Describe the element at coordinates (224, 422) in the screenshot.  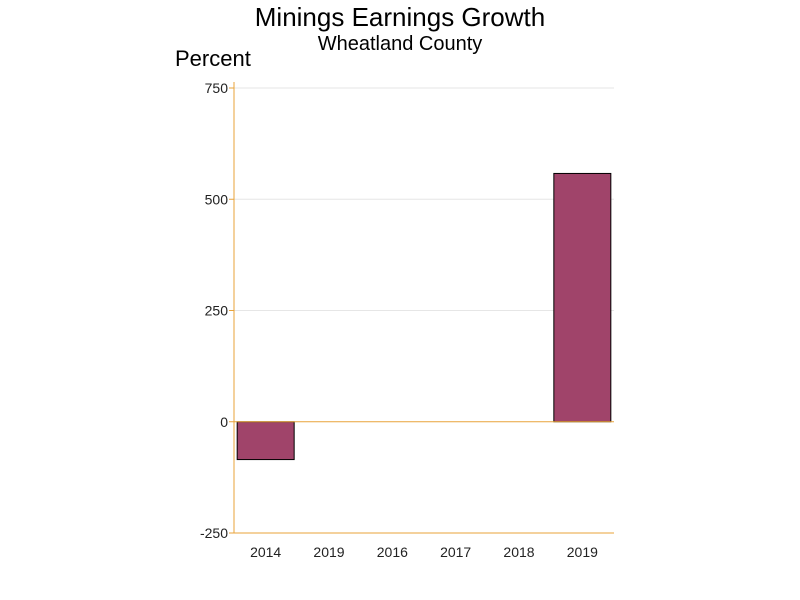
I see `y-tick-label: 0` at that location.